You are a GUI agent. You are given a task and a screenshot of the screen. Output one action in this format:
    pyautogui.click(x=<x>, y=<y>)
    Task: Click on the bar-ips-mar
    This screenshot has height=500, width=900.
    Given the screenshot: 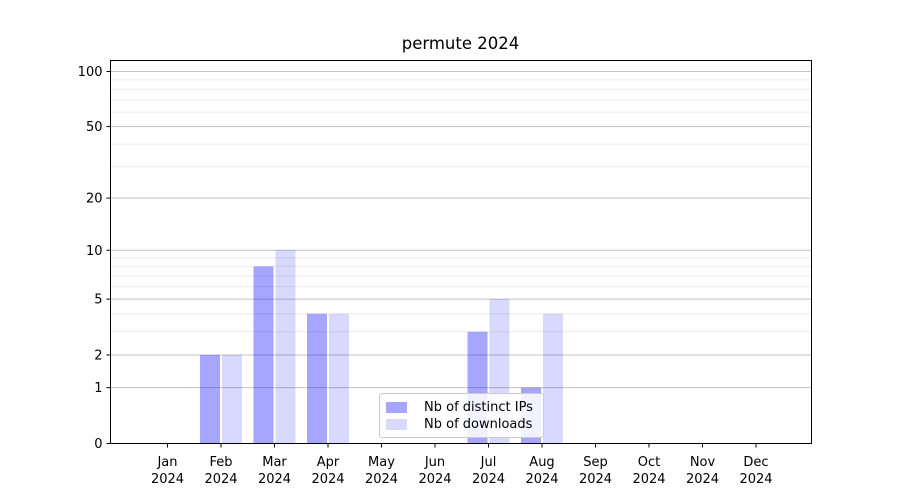 What is the action you would take?
    pyautogui.click(x=263, y=355)
    